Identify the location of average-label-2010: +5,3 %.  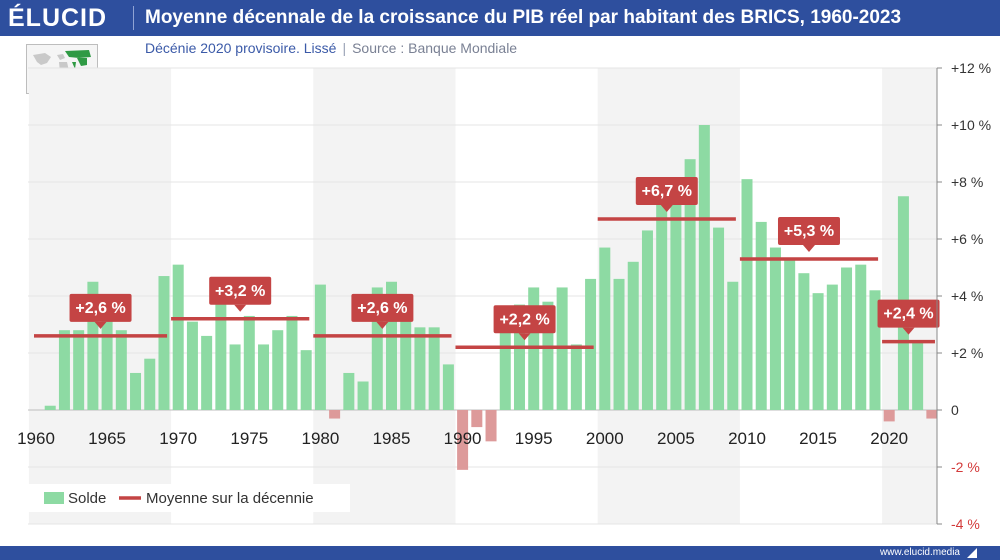
(809, 231).